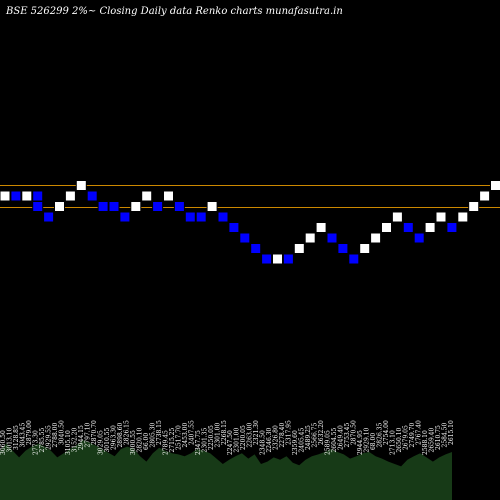 This screenshot has height=500, width=500. What do you see at coordinates (367, 440) in the screenshot?
I see `price-label: 2929.10` at bounding box center [367, 440].